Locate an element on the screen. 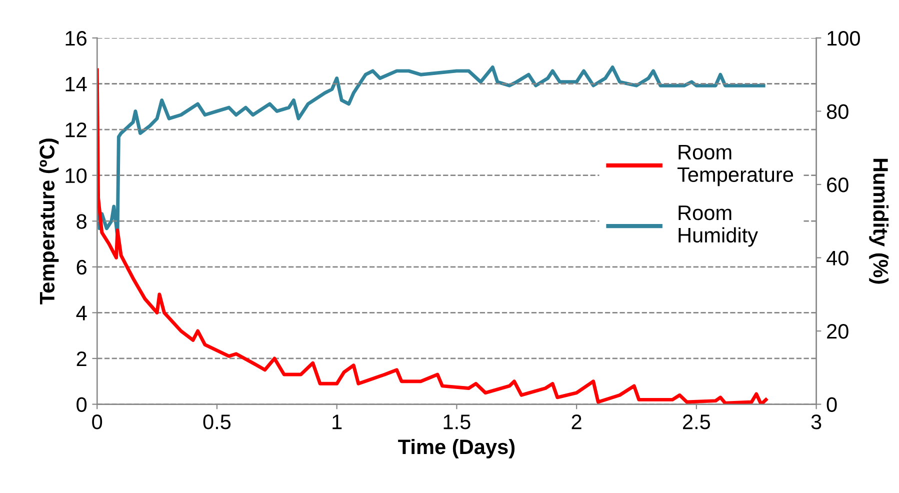  y-tick-label: 0 is located at coordinates (81, 404).